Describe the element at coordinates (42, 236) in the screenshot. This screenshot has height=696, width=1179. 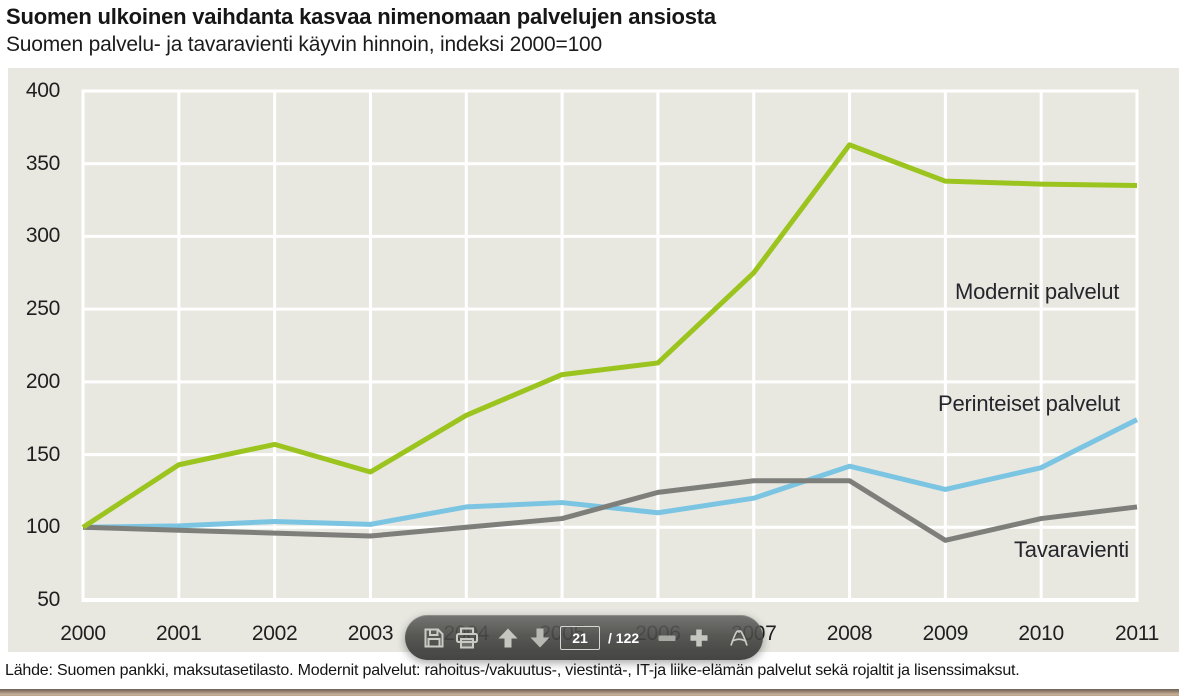
I see `y-tick-label: 300` at that location.